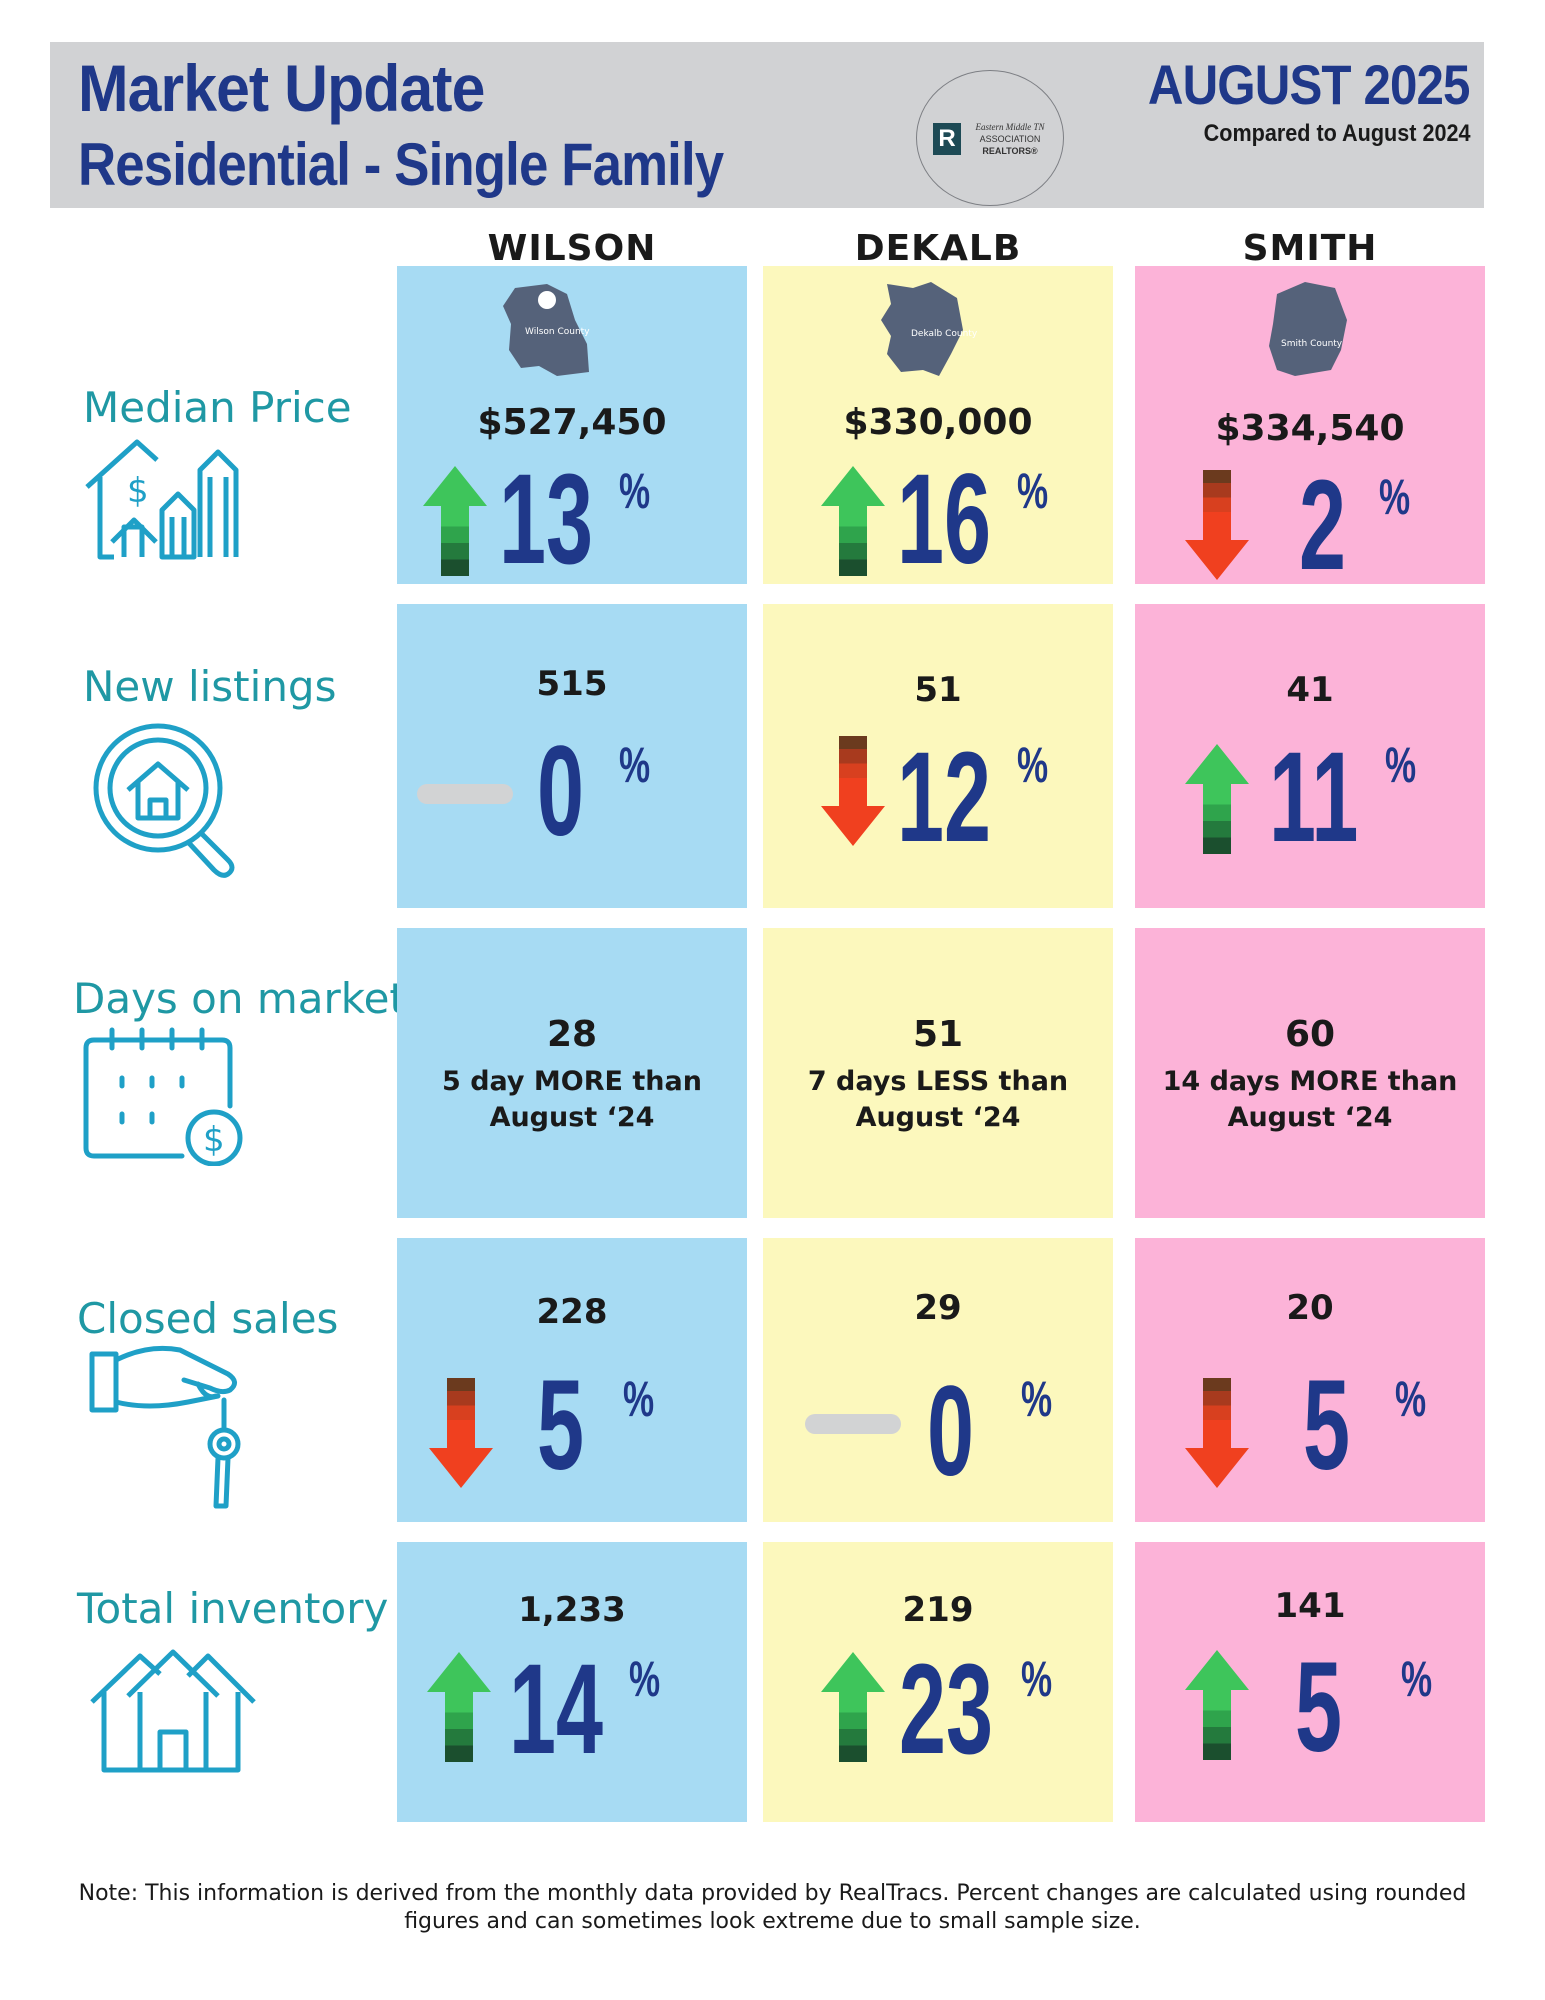  Describe the element at coordinates (572, 1034) in the screenshot. I see `days-on-market-wilson: 28` at that location.